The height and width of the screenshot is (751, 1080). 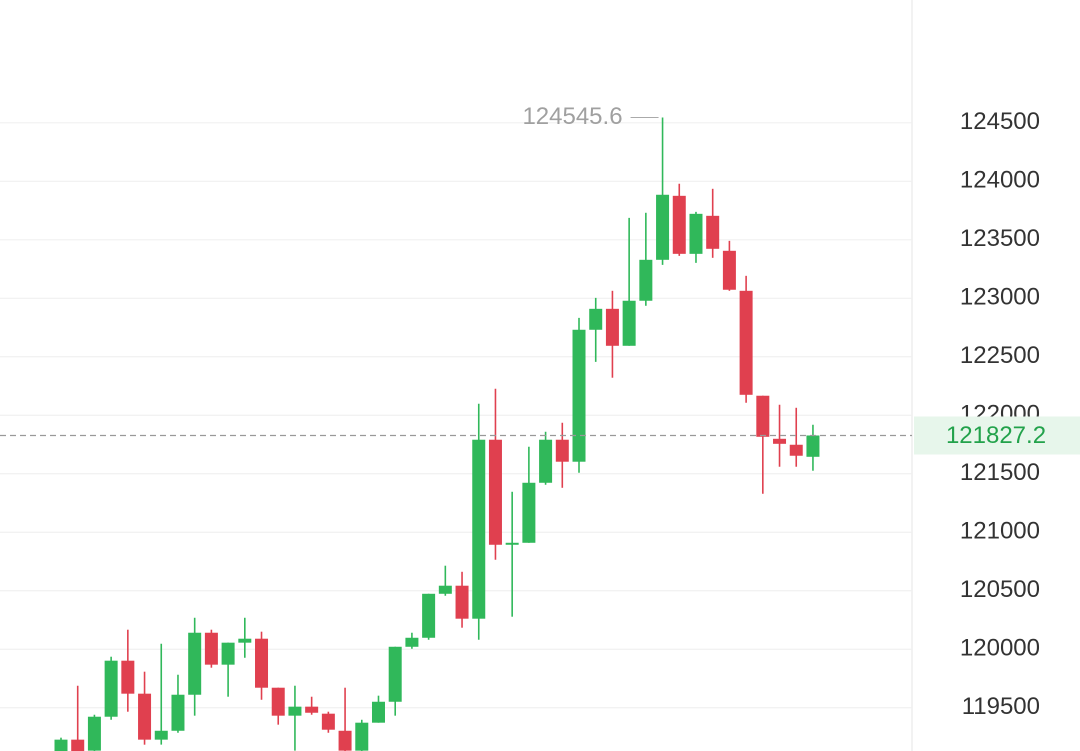 What do you see at coordinates (1000, 531) in the screenshot?
I see `y-tick-label: 121000` at bounding box center [1000, 531].